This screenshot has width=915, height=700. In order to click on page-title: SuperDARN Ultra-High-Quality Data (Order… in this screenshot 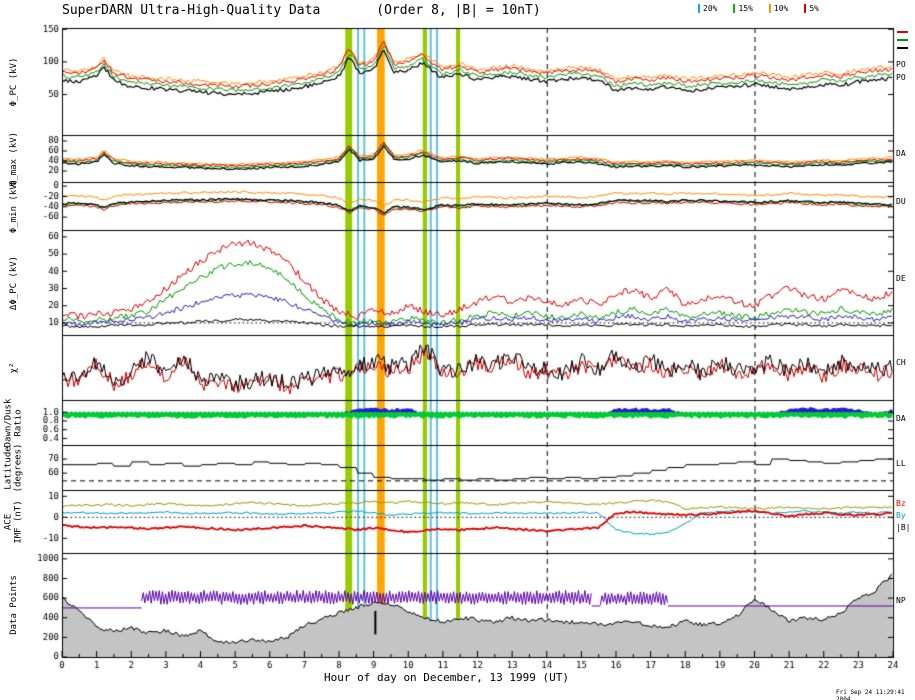, I will do `click(301, 10)`.